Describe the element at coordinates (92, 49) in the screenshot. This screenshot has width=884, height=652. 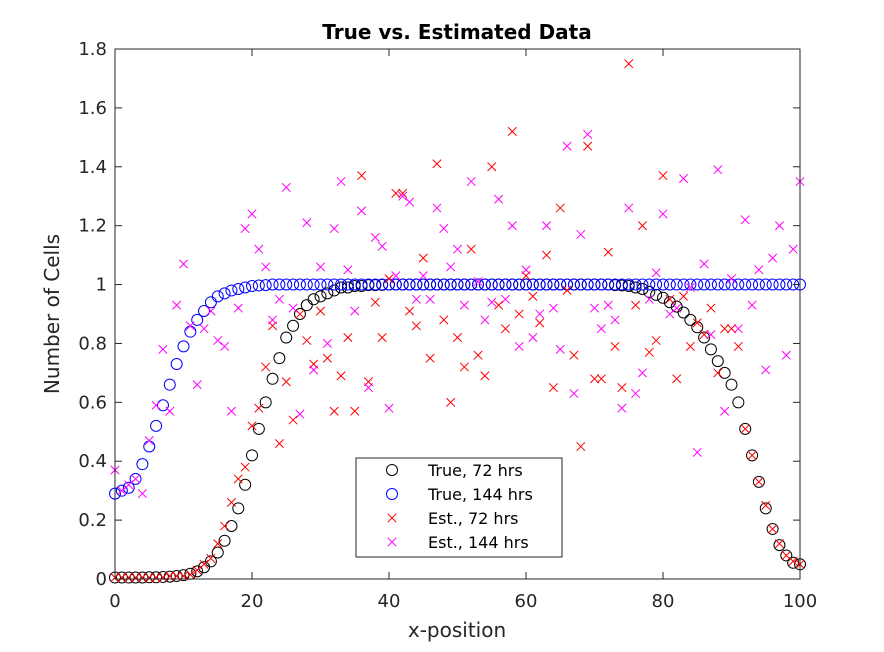
I see `y-tick-label: 1.8` at that location.